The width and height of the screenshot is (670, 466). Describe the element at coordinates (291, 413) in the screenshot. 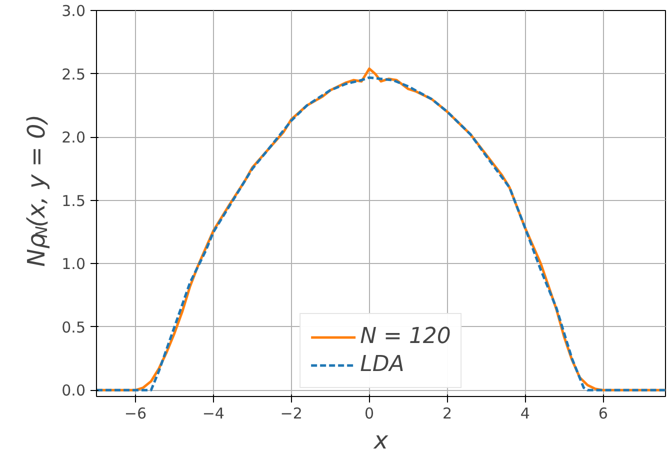

I see `x-tick-label: −2` at that location.